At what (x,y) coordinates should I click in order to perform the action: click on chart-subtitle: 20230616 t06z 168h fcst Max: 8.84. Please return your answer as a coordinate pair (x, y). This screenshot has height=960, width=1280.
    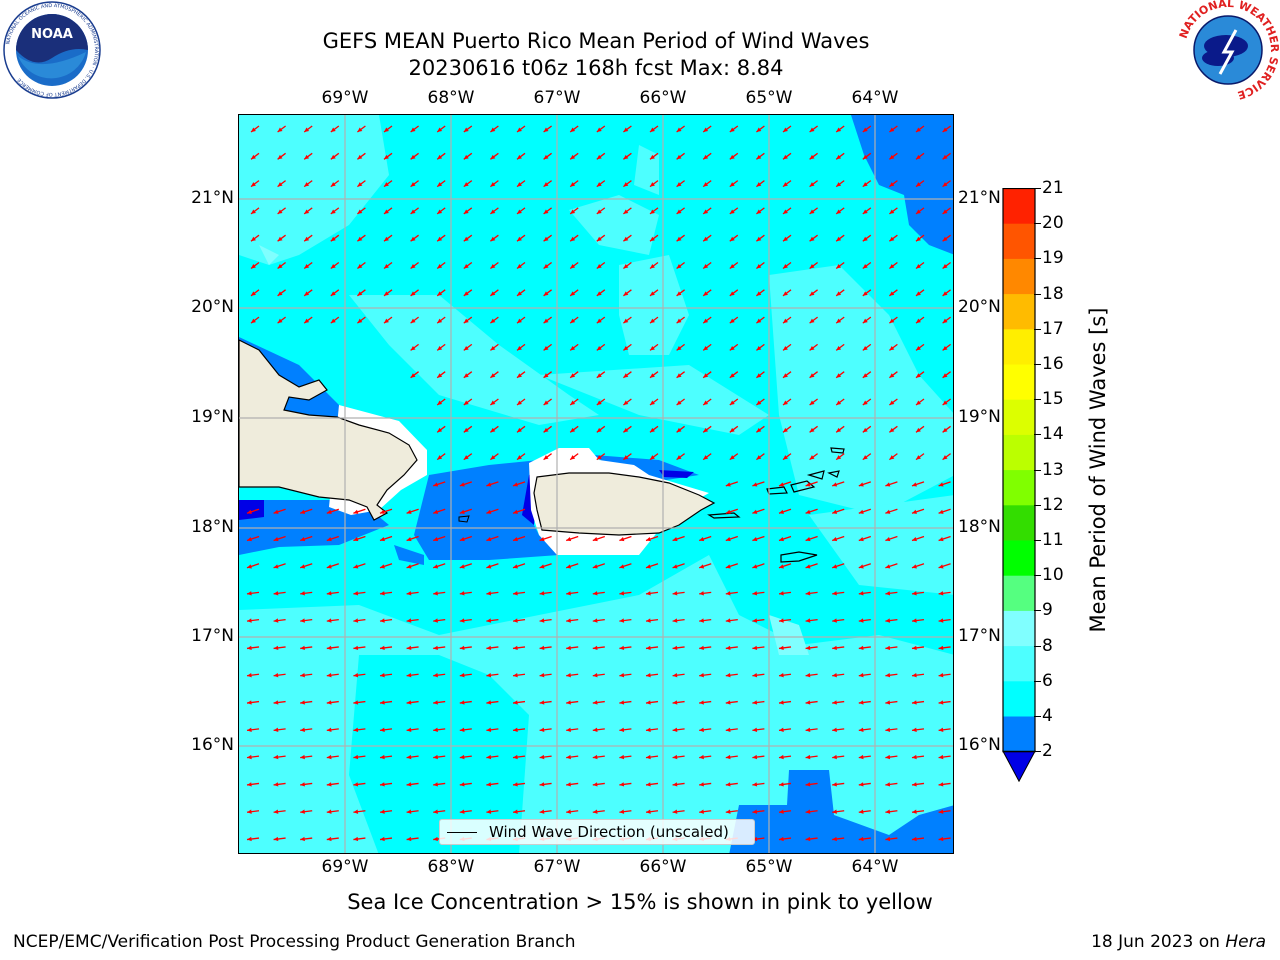
    Looking at the image, I should click on (596, 68).